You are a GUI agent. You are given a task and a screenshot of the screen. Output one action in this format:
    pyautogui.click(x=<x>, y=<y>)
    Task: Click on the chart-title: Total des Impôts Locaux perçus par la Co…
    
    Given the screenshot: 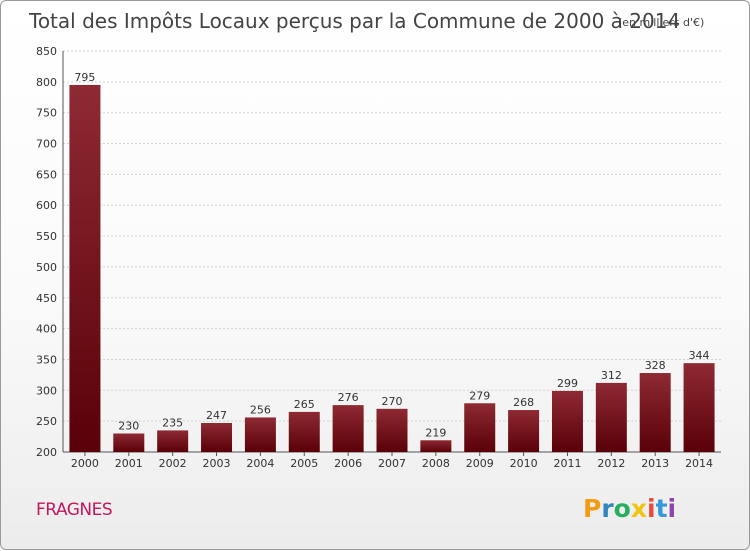 What is the action you would take?
    pyautogui.click(x=354, y=21)
    